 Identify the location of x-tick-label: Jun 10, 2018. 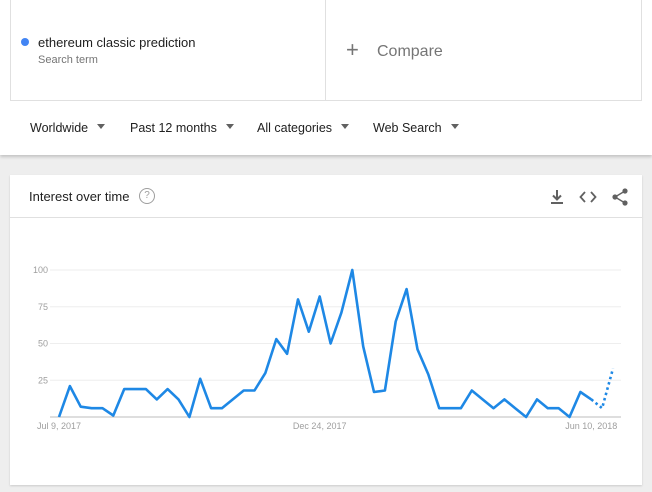
(591, 426).